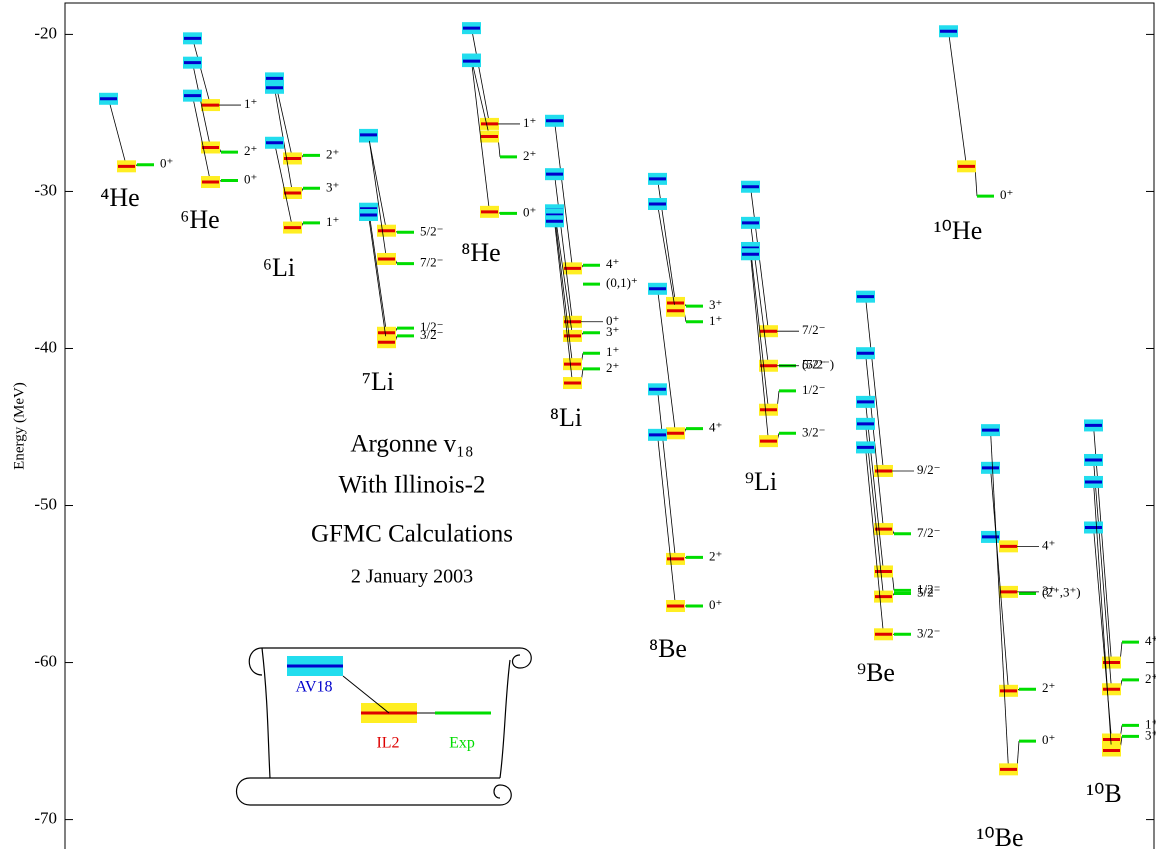 This screenshot has height=849, width=1156. I want to click on nucleus-name: ⁶Li, so click(279, 267).